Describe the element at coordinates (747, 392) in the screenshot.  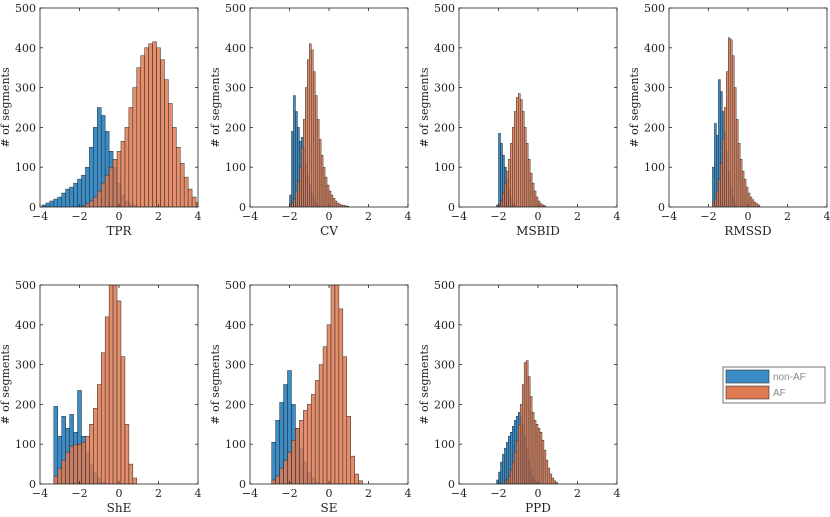
I see `legend-swatch-af` at that location.